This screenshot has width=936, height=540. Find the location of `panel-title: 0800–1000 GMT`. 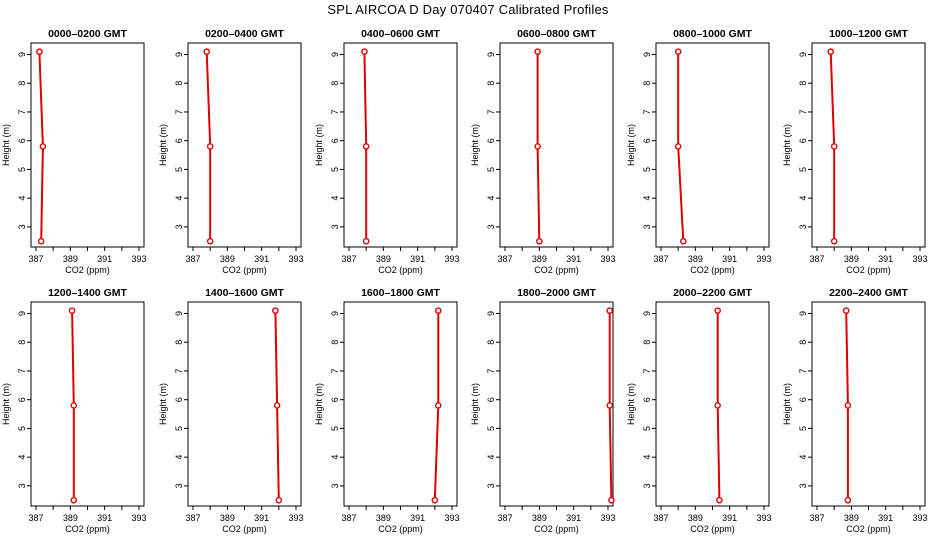

panel-title: 0800–1000 GMT is located at coordinates (712, 34).